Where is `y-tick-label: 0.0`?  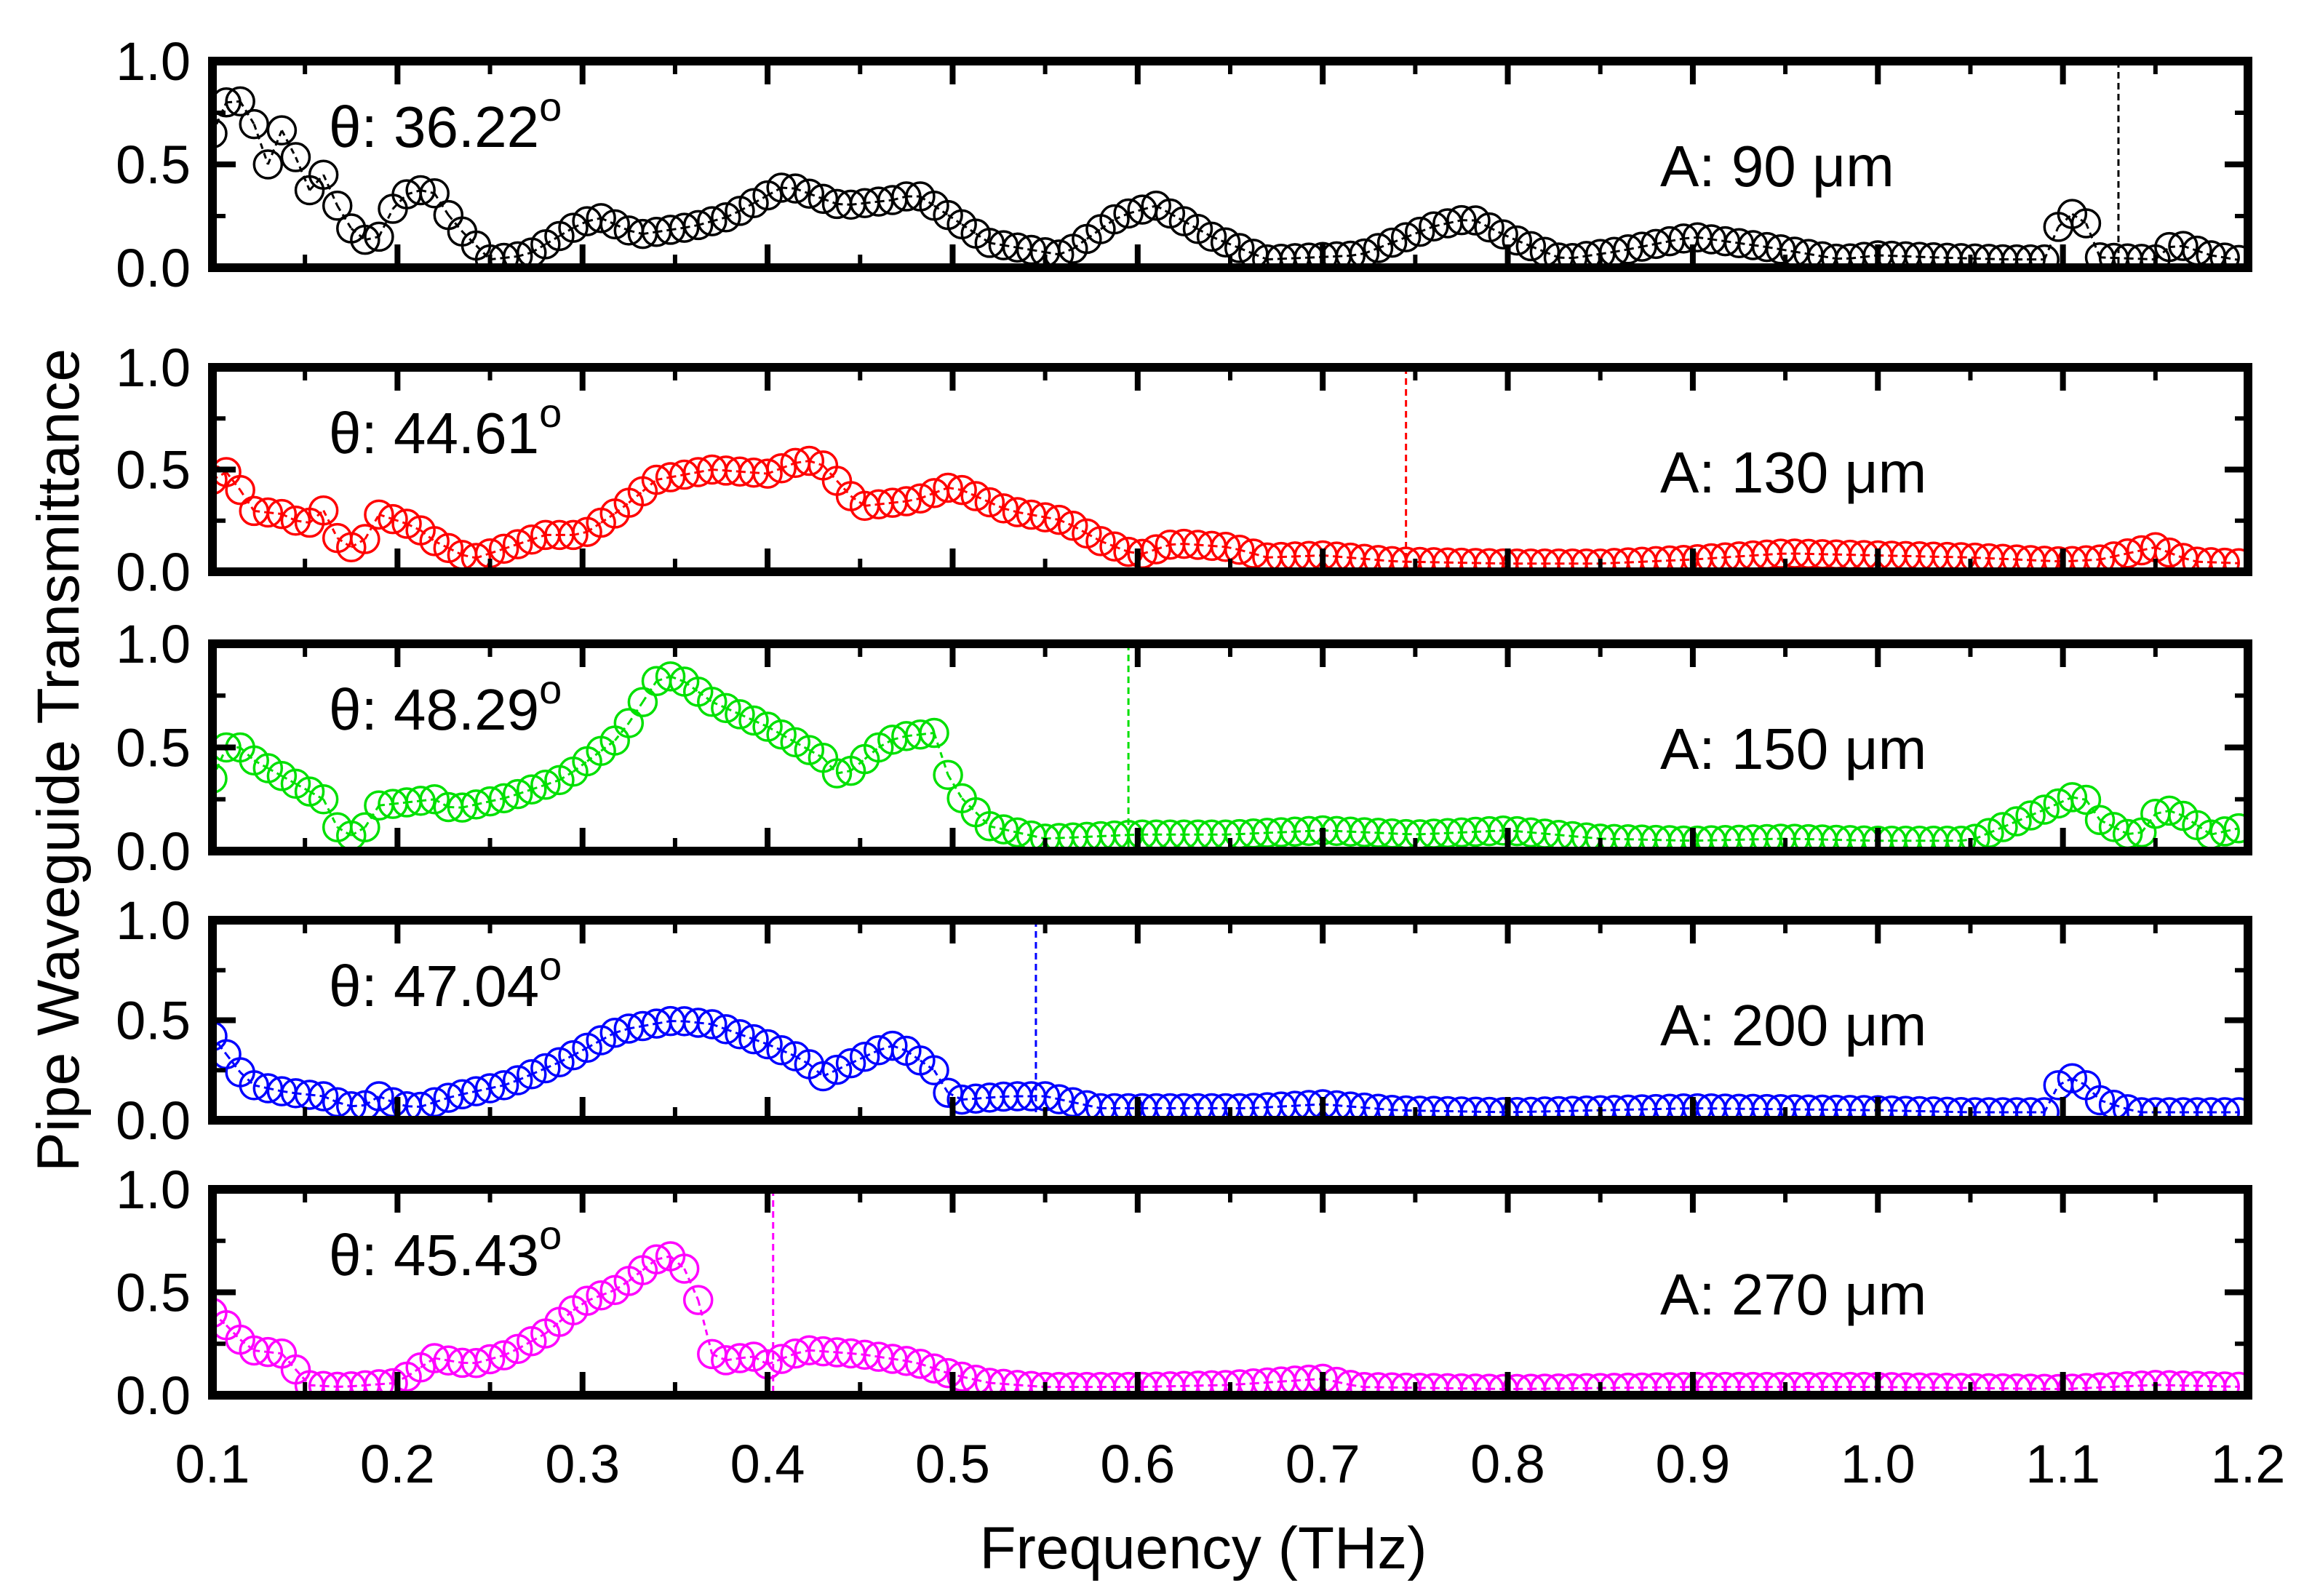 y-tick-label: 0.0 is located at coordinates (153, 1395).